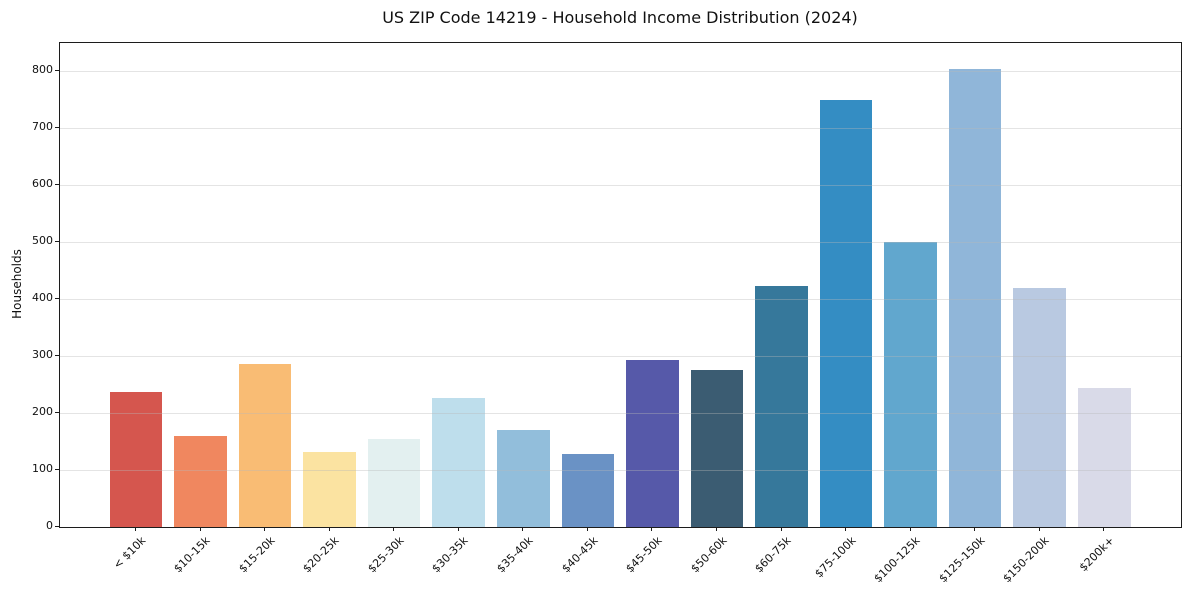 This screenshot has width=1189, height=590. What do you see at coordinates (129, 553) in the screenshot?
I see `x-tick-label: < $10k` at bounding box center [129, 553].